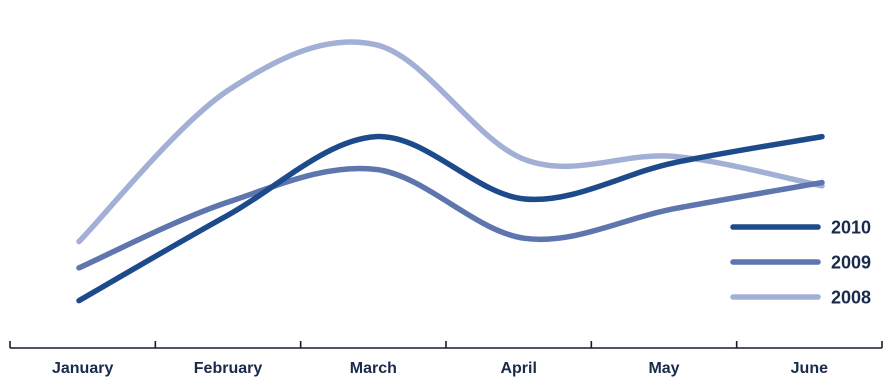  I want to click on x-tick-label: June, so click(809, 368).